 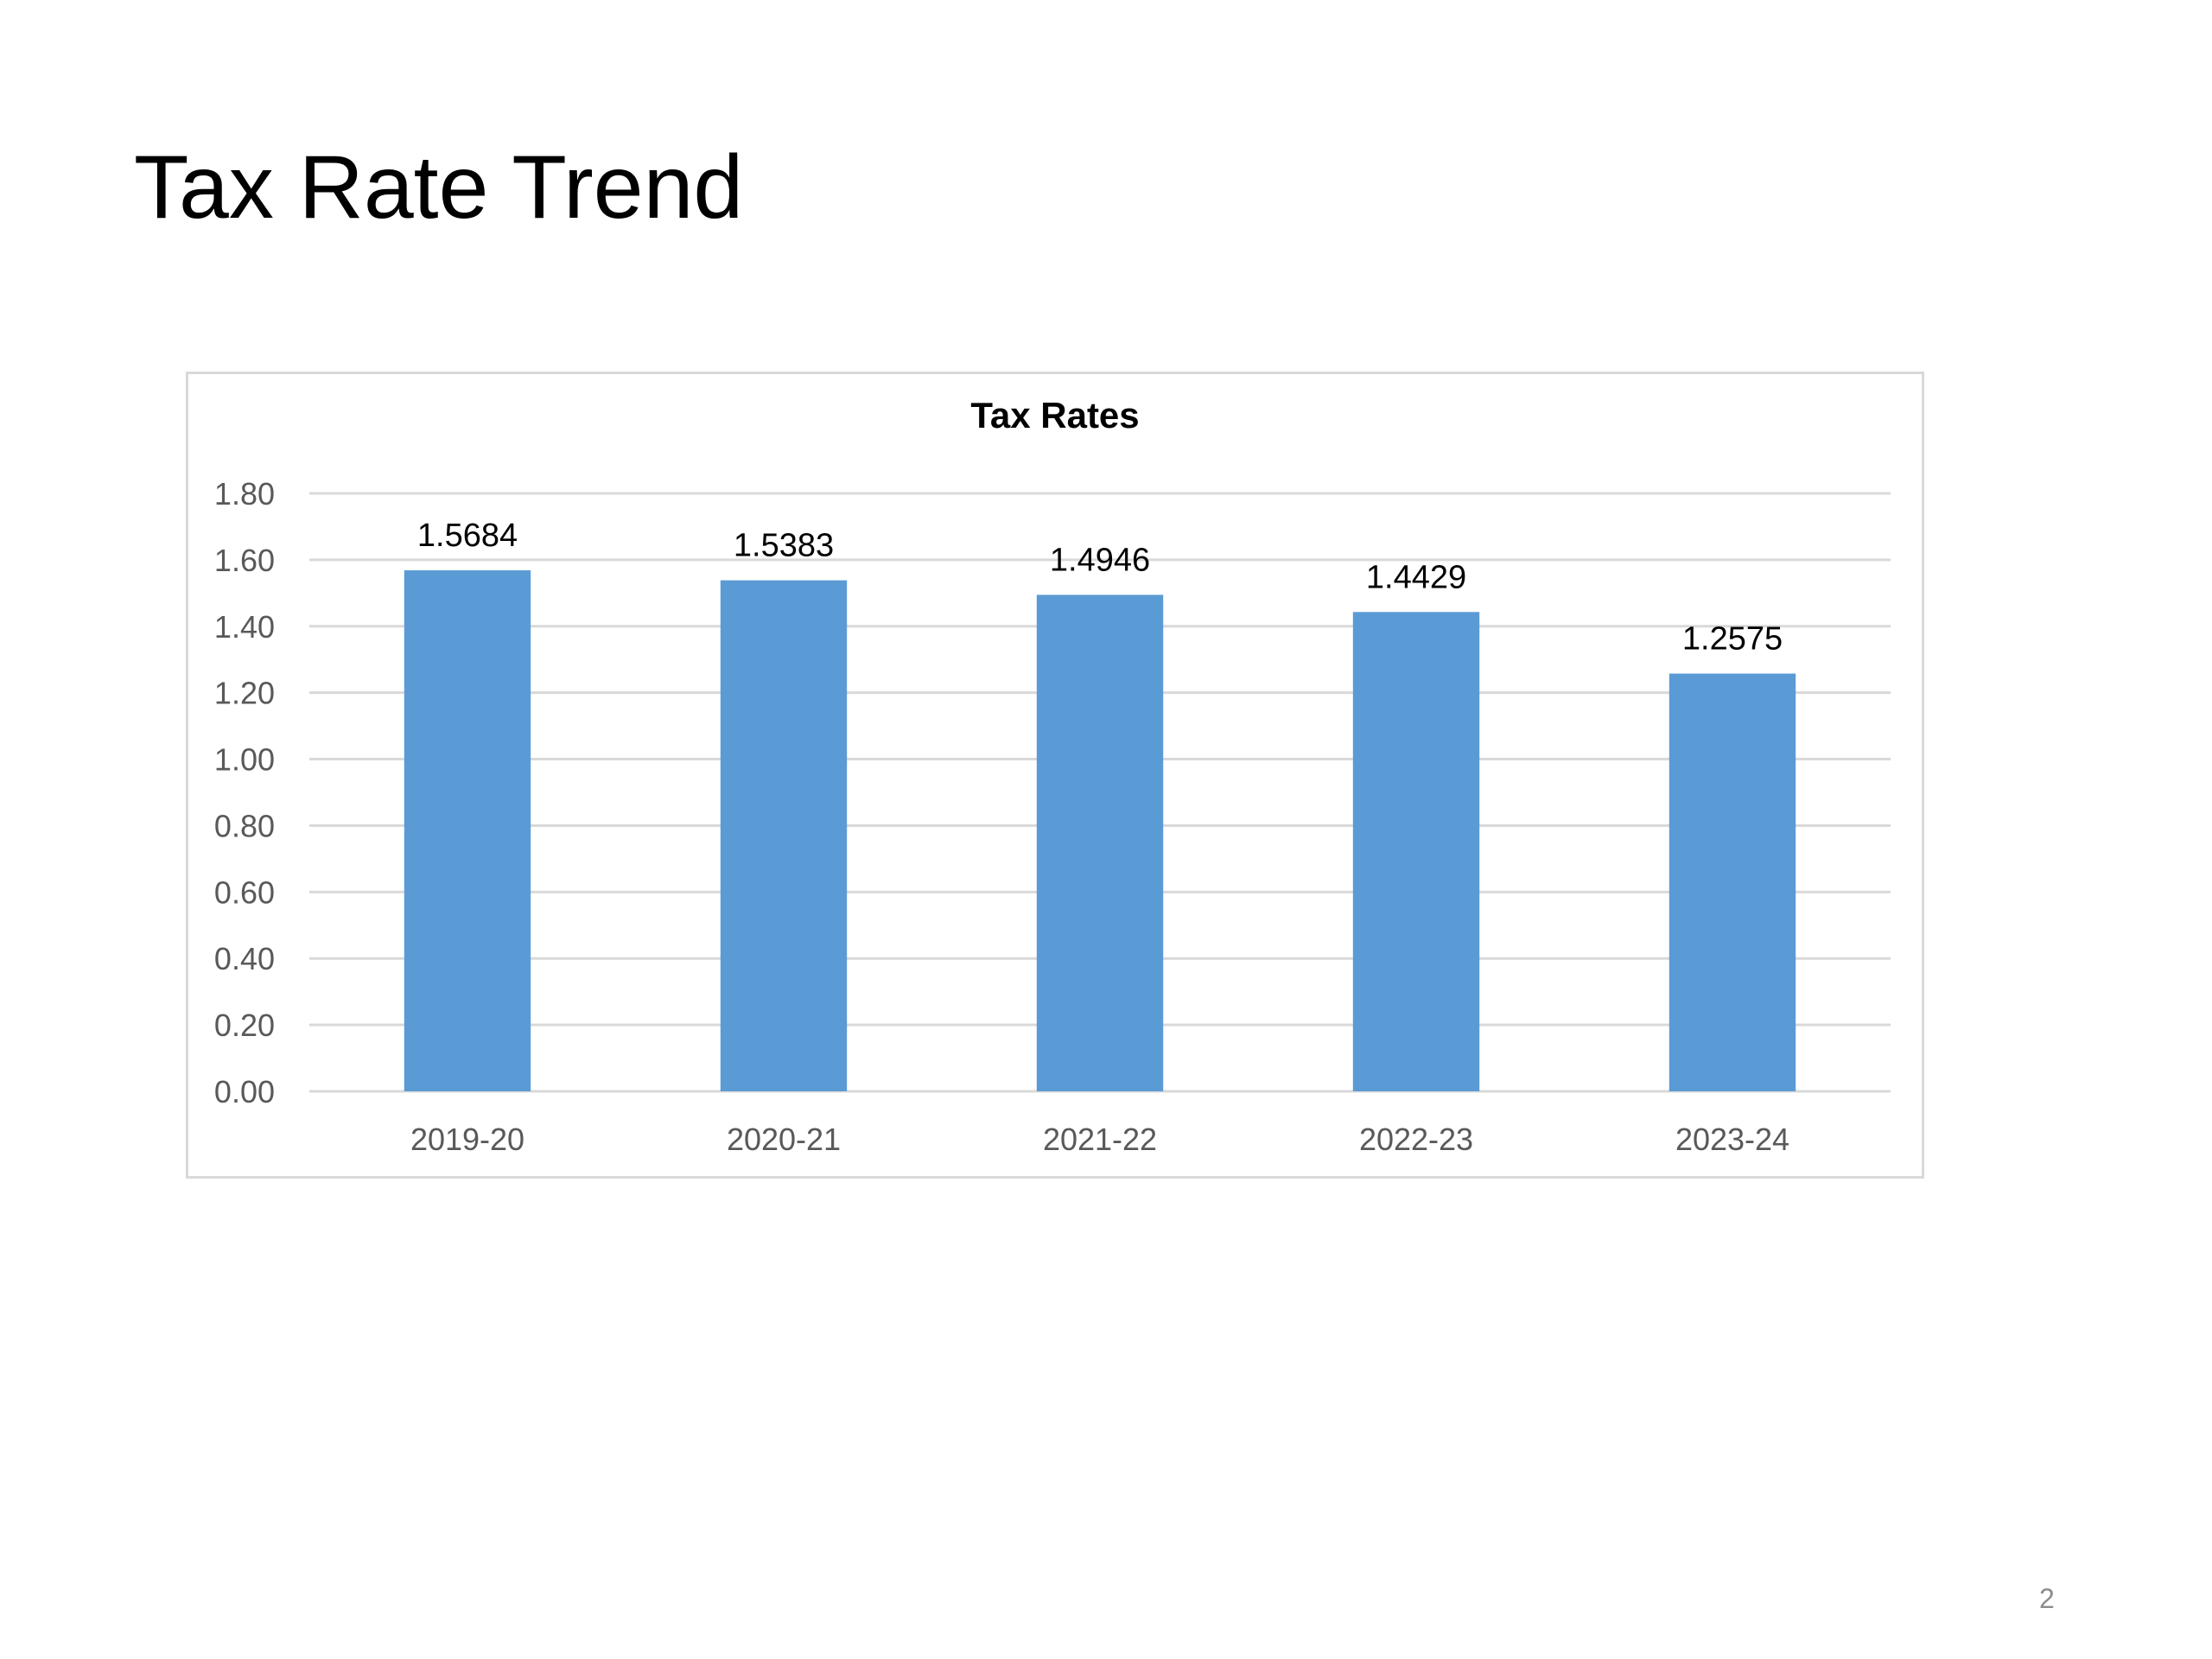 I want to click on data-label: 1.5684, so click(x=467, y=536).